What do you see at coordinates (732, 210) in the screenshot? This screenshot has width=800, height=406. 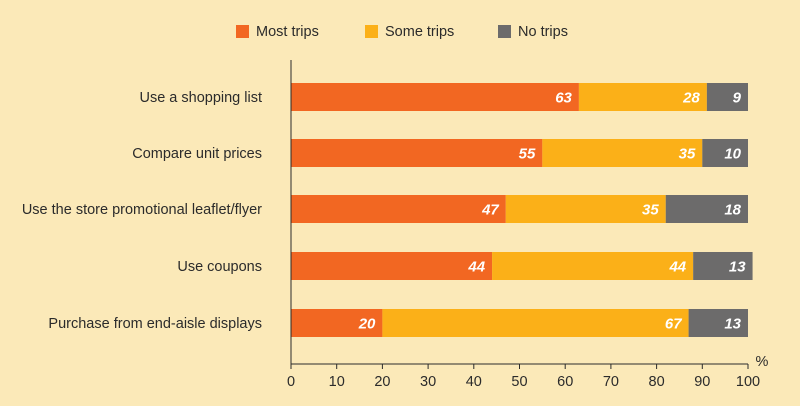 I see `data-label: 18` at bounding box center [732, 210].